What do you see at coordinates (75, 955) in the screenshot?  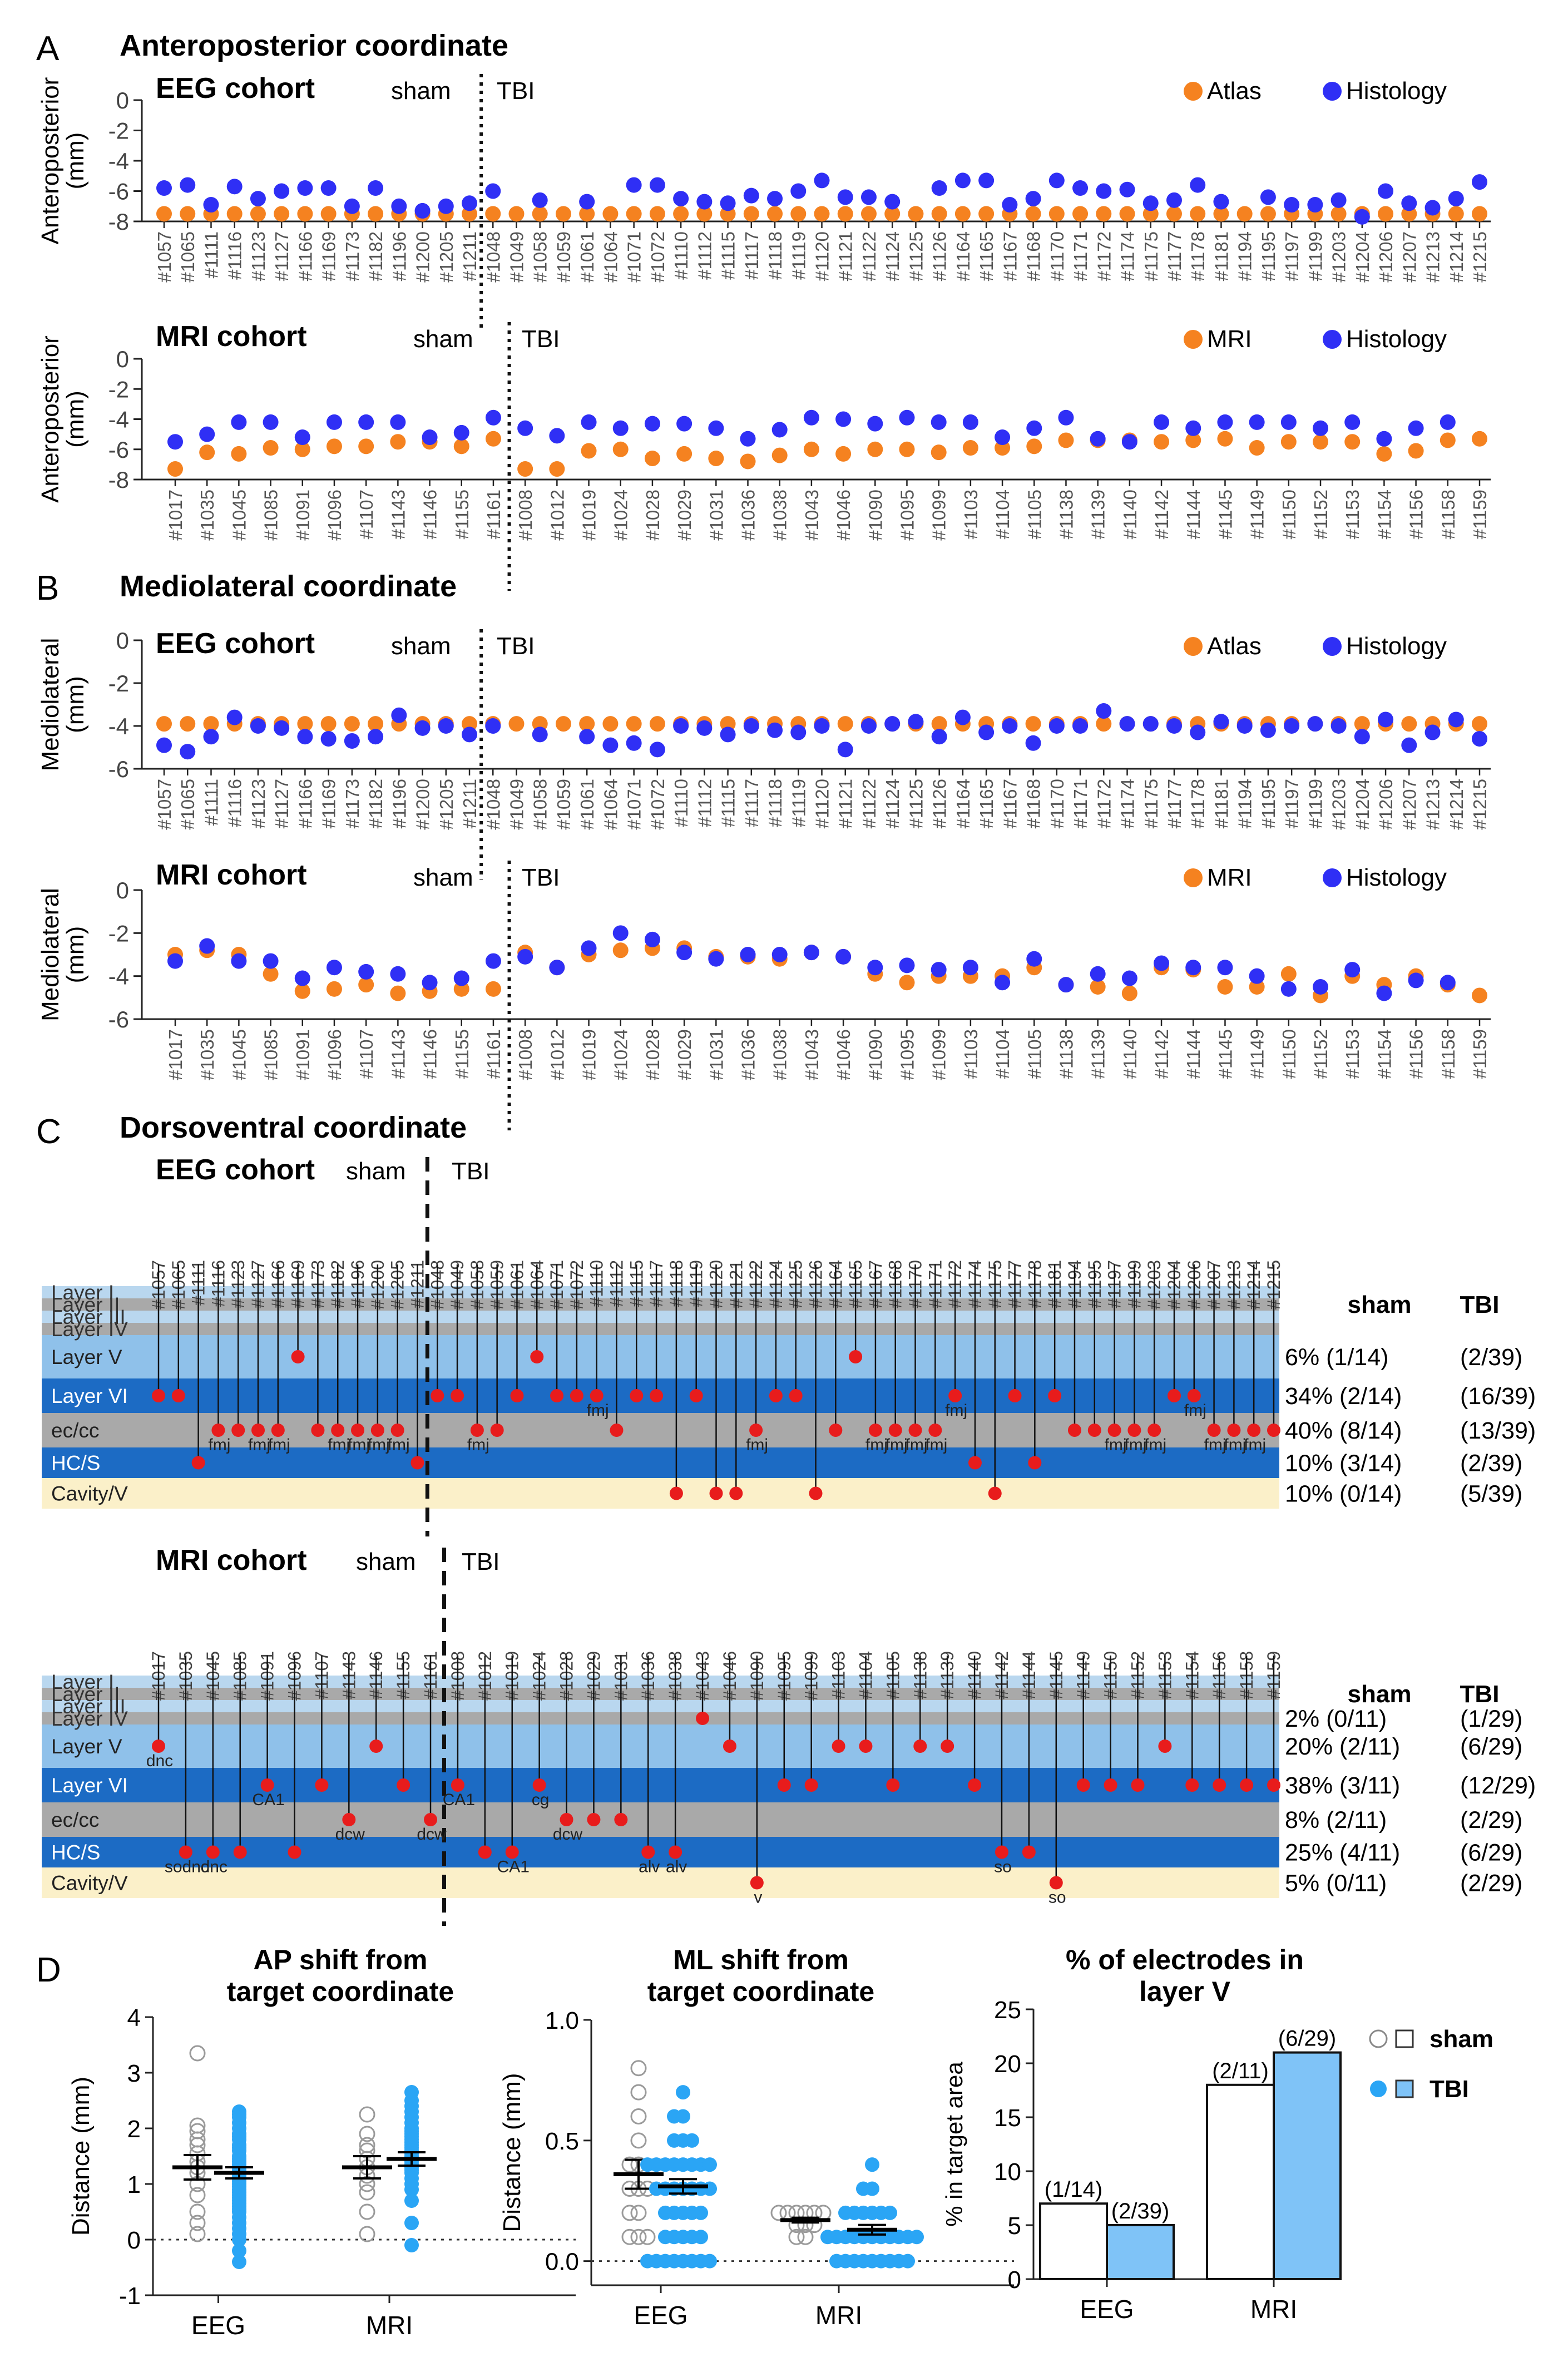 I see `y-axis-unit: (mm)` at bounding box center [75, 955].